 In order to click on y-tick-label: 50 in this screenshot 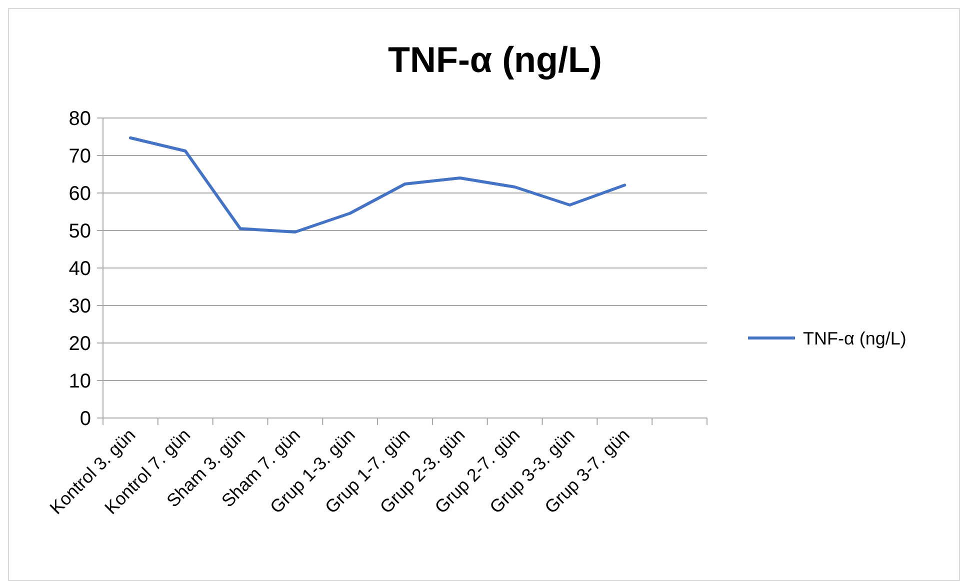, I will do `click(79, 231)`.